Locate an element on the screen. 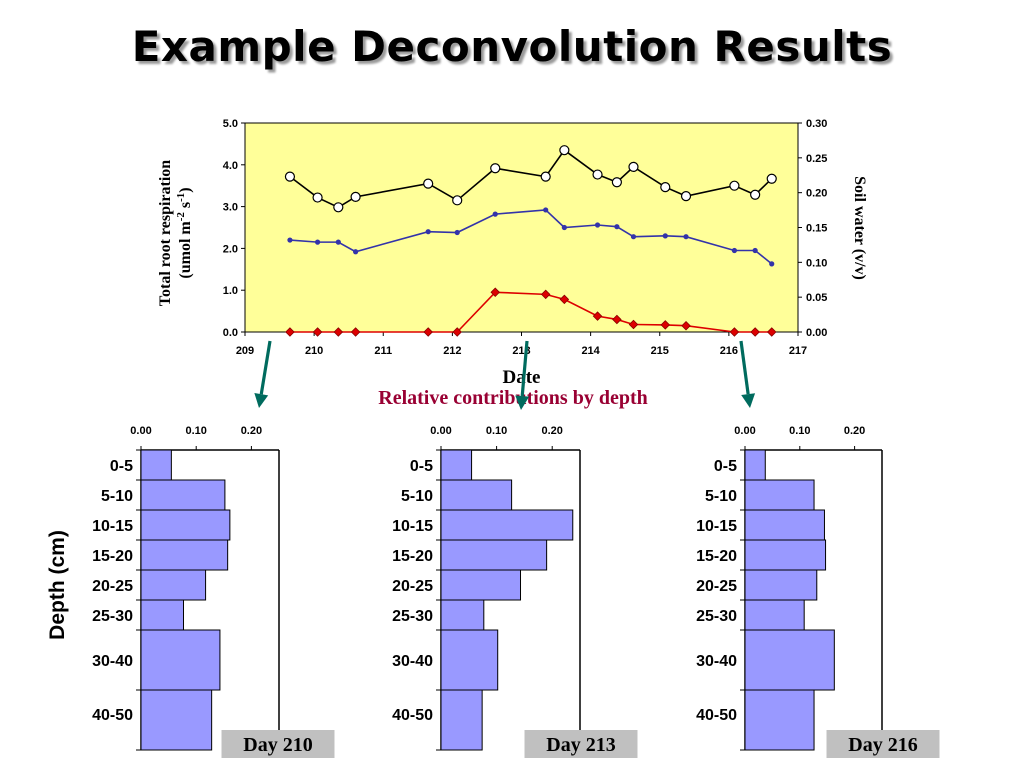 Image resolution: width=1024 pixels, height=768 pixels. x-tick-label: 216 is located at coordinates (729, 351).